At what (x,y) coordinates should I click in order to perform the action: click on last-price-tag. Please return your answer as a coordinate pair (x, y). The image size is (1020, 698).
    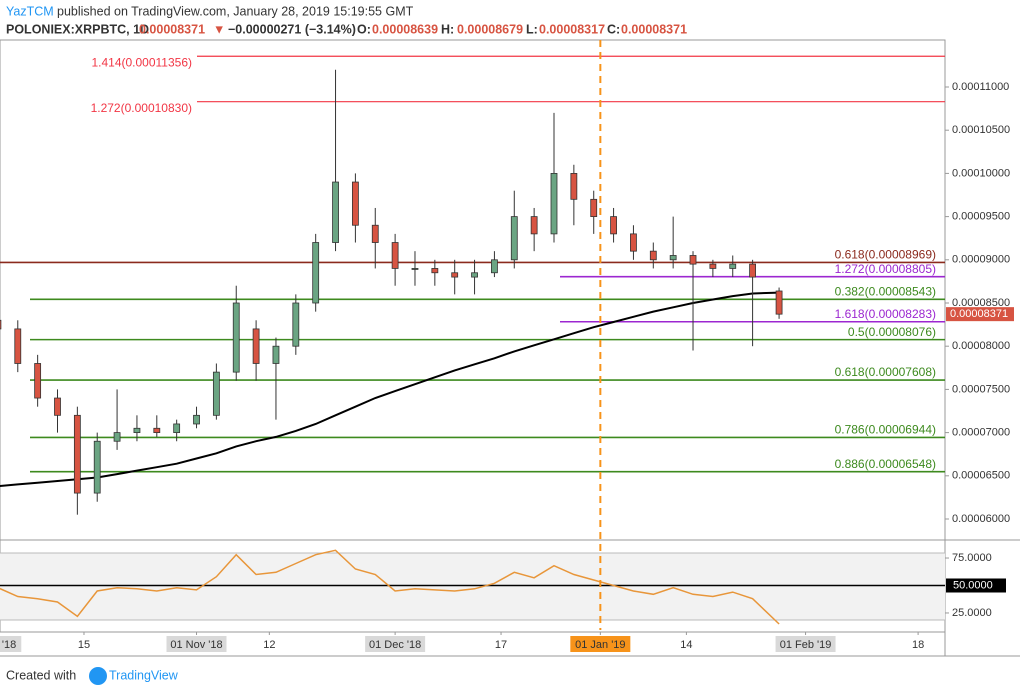
    Looking at the image, I should click on (980, 314).